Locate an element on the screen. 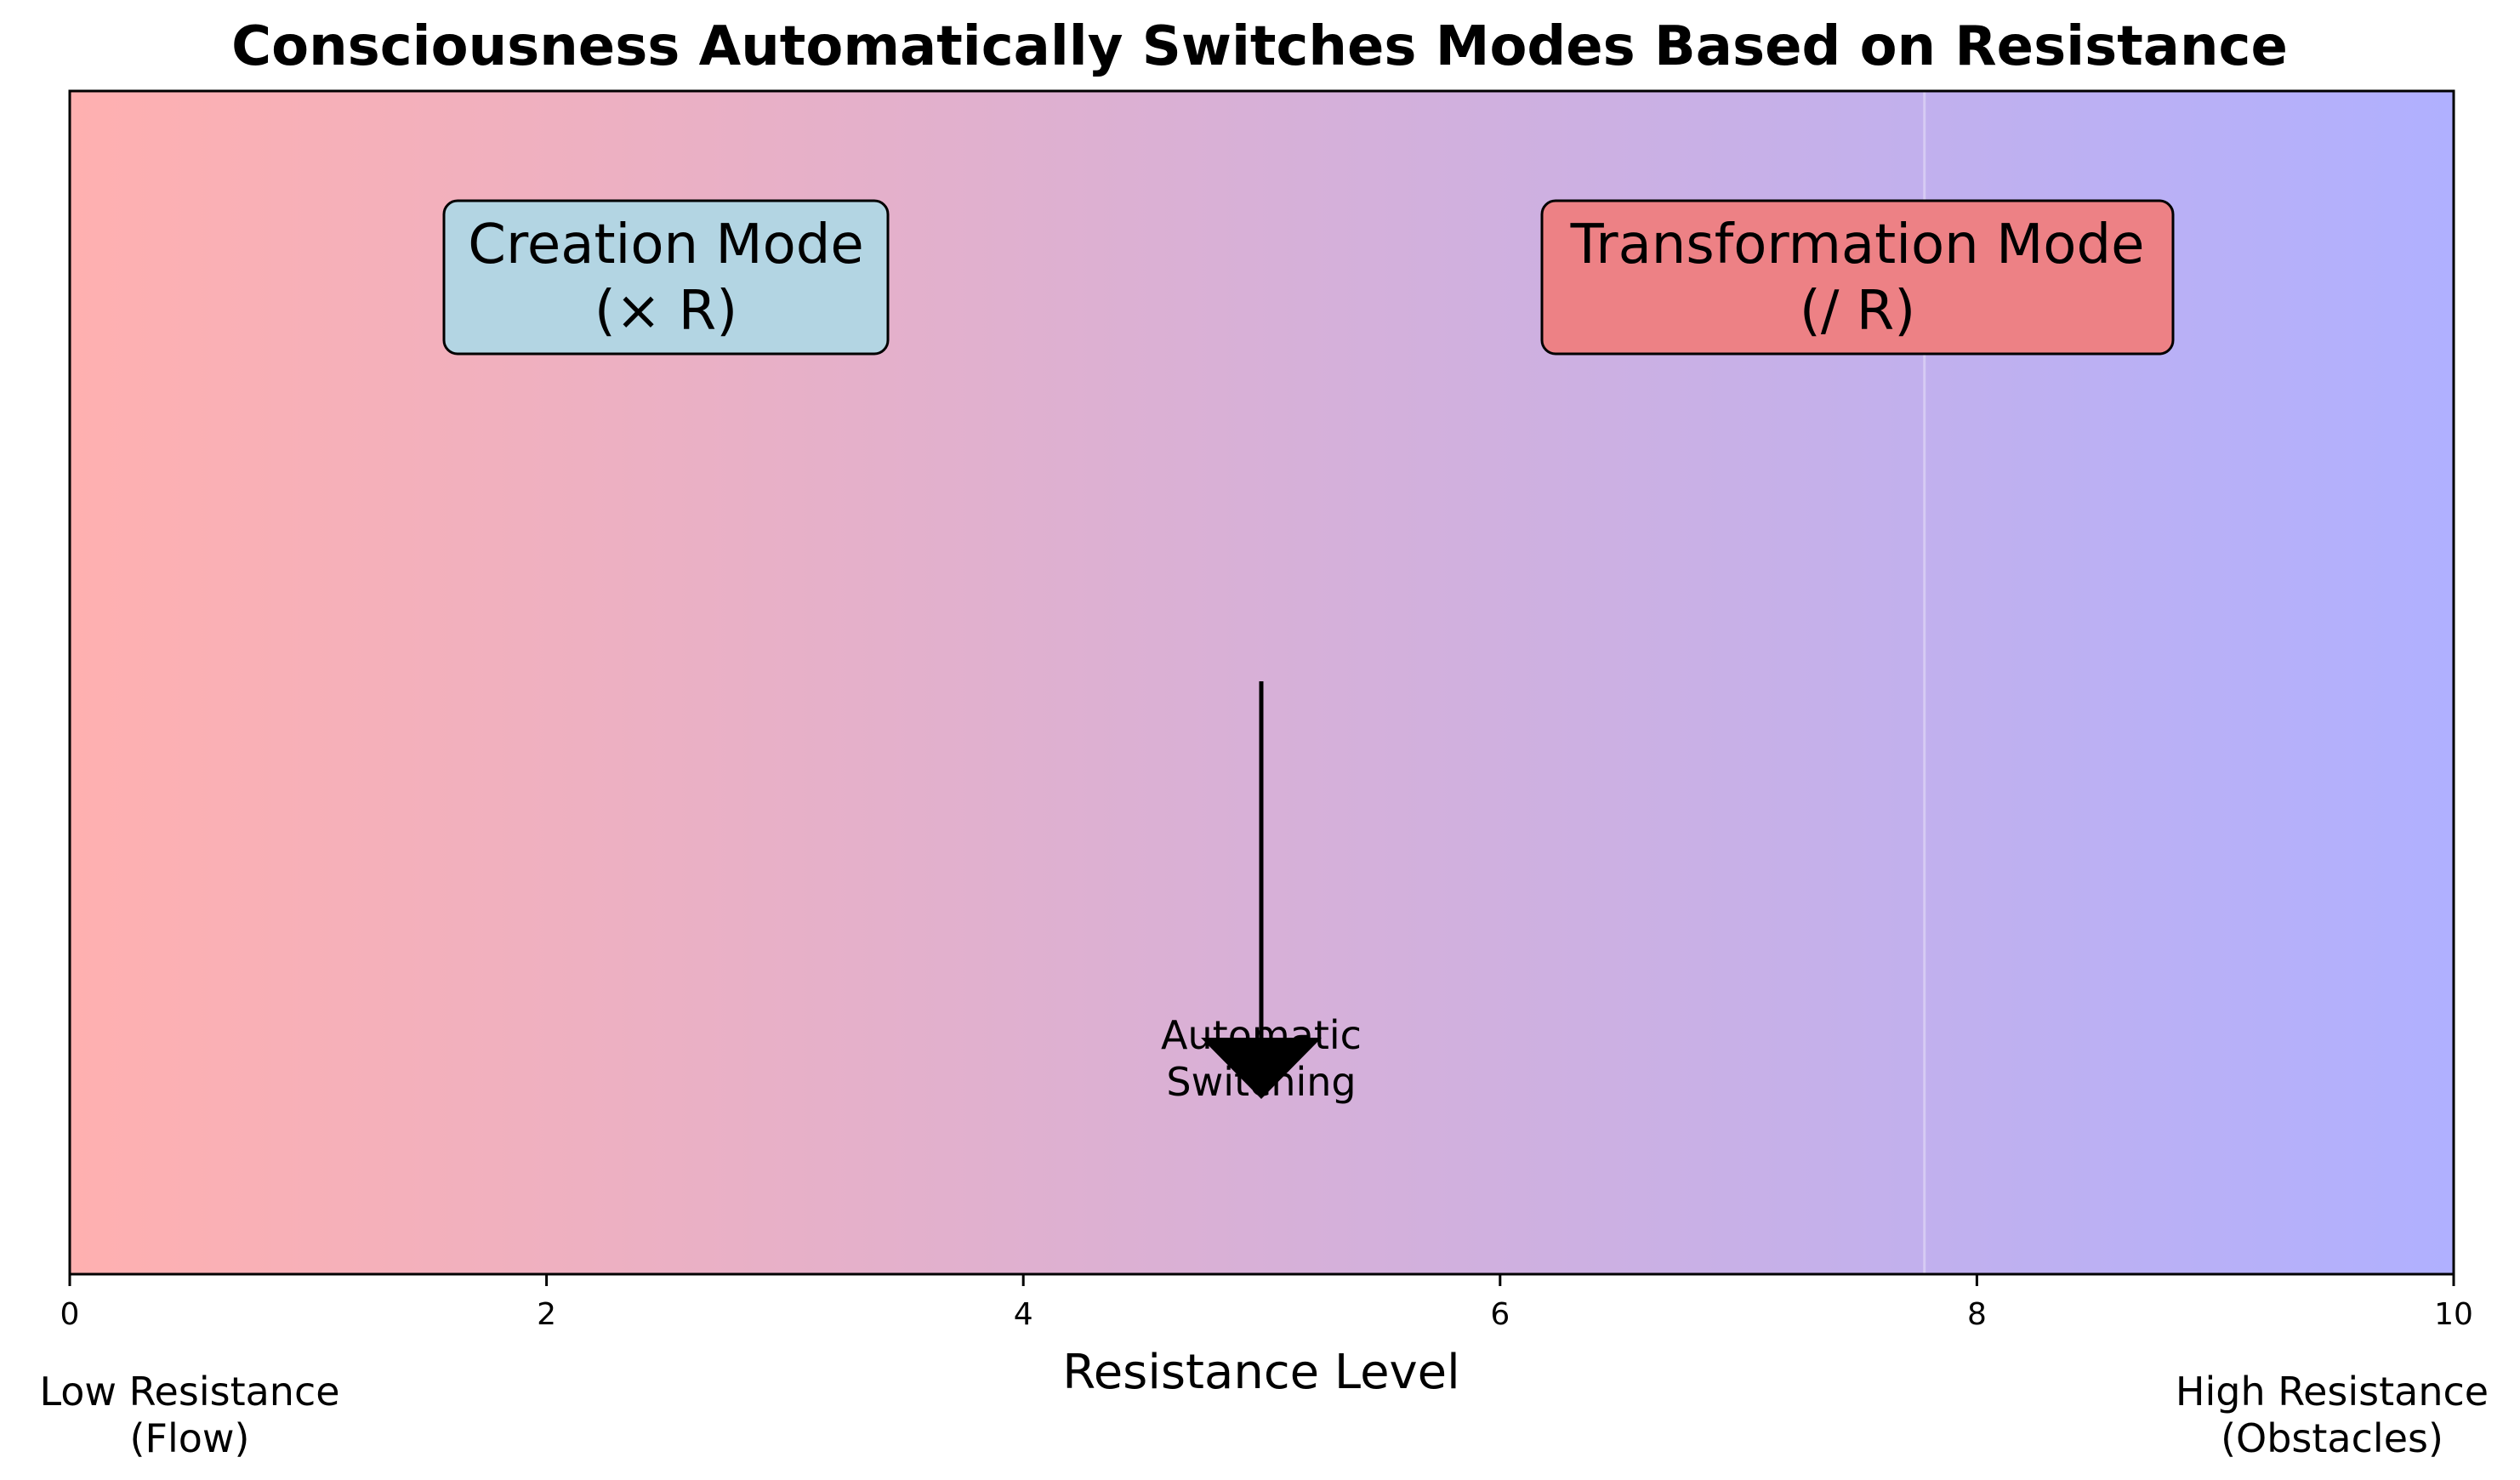 The image size is (2520, 1480). switching-label-line1: Automatic is located at coordinates (1261, 1035).